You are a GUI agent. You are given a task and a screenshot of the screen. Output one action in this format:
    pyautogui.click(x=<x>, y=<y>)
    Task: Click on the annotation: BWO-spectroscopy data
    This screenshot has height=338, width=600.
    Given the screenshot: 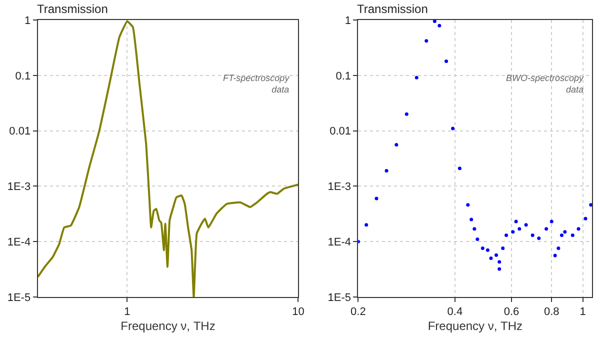 What is the action you would take?
    pyautogui.click(x=545, y=84)
    